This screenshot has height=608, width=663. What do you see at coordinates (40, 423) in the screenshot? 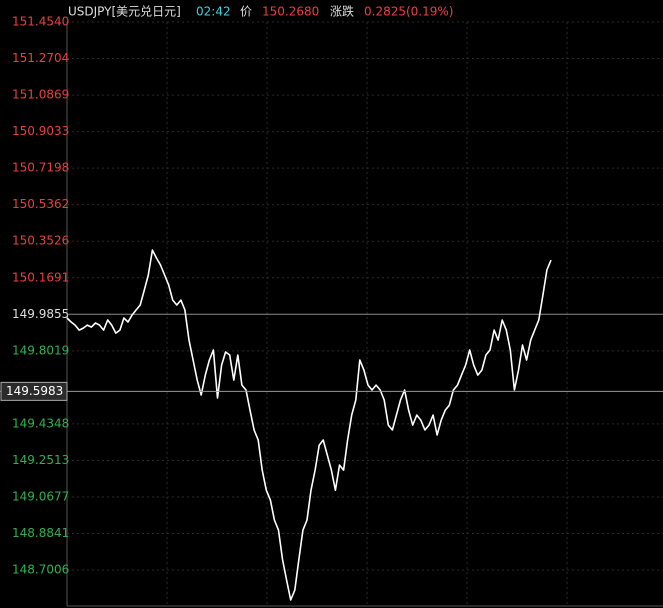
I see `y-tick-label: 149.4348` at bounding box center [40, 423].